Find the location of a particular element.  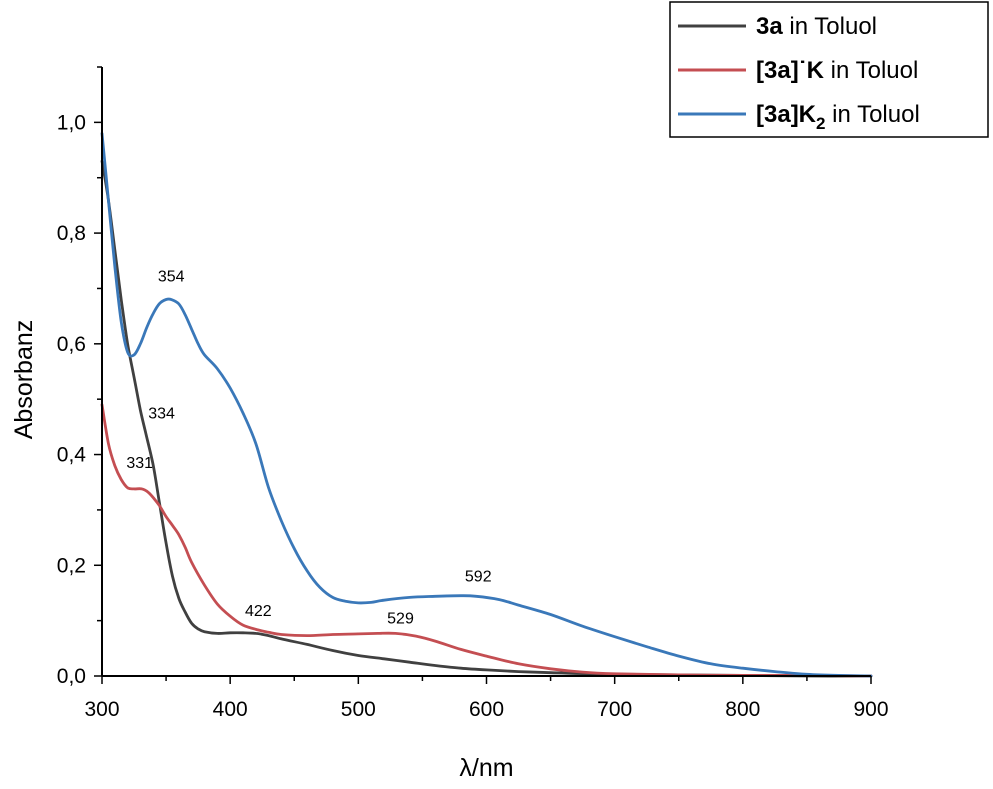

y-axis-ticks: 0,0 0,2 0,4 0,6 0,8 1,0 is located at coordinates (79, 377).